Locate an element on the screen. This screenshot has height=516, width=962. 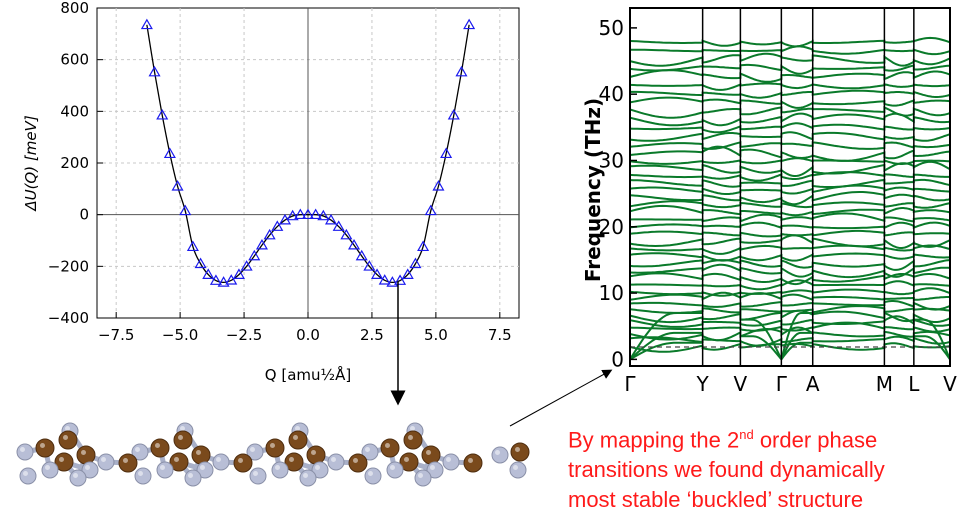
energy-y-tick-label: −200 is located at coordinates (68, 266).